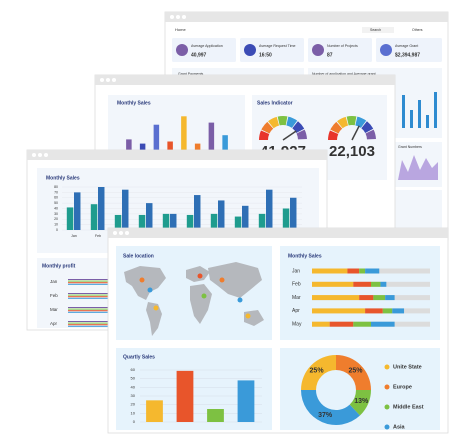  What do you see at coordinates (406, 46) in the screenshot?
I see `stat-label: Average Grant` at bounding box center [406, 46].